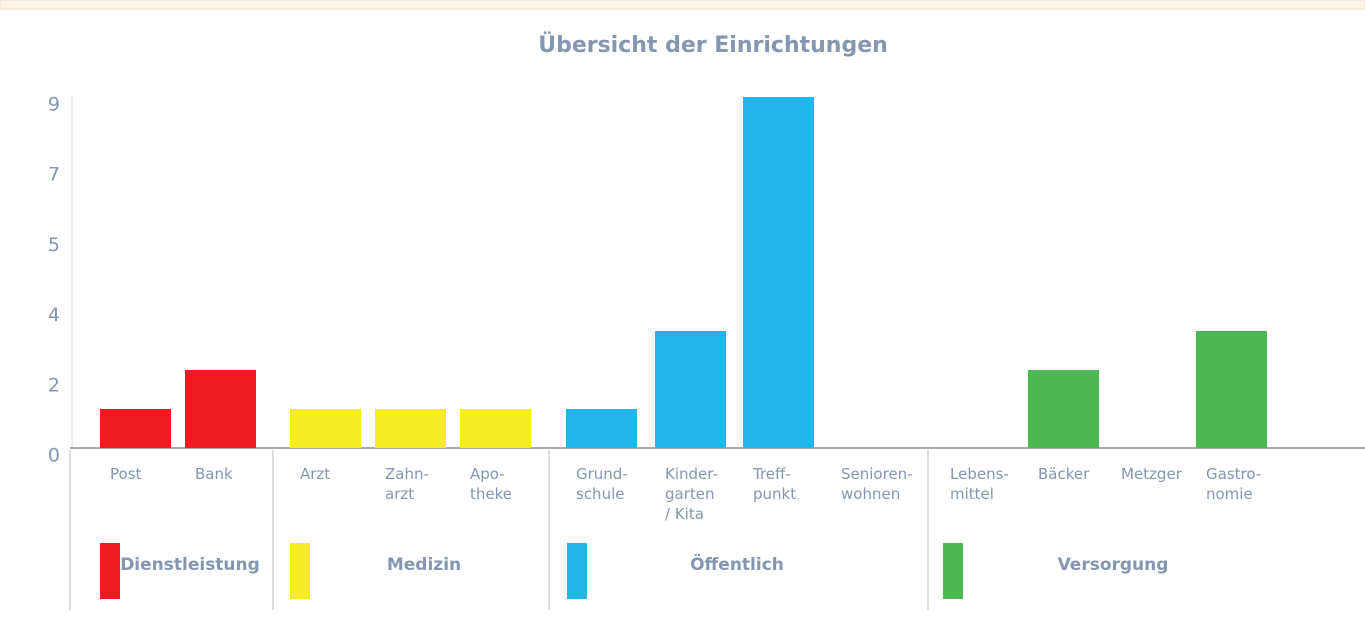 This screenshot has height=628, width=1365. I want to click on x-tick-line: Senioren-, so click(877, 474).